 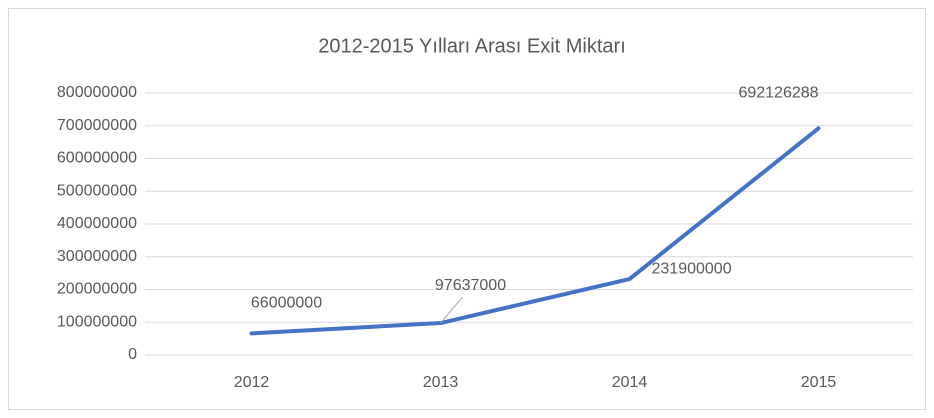 I want to click on x-tick-label: 2015, so click(x=819, y=382).